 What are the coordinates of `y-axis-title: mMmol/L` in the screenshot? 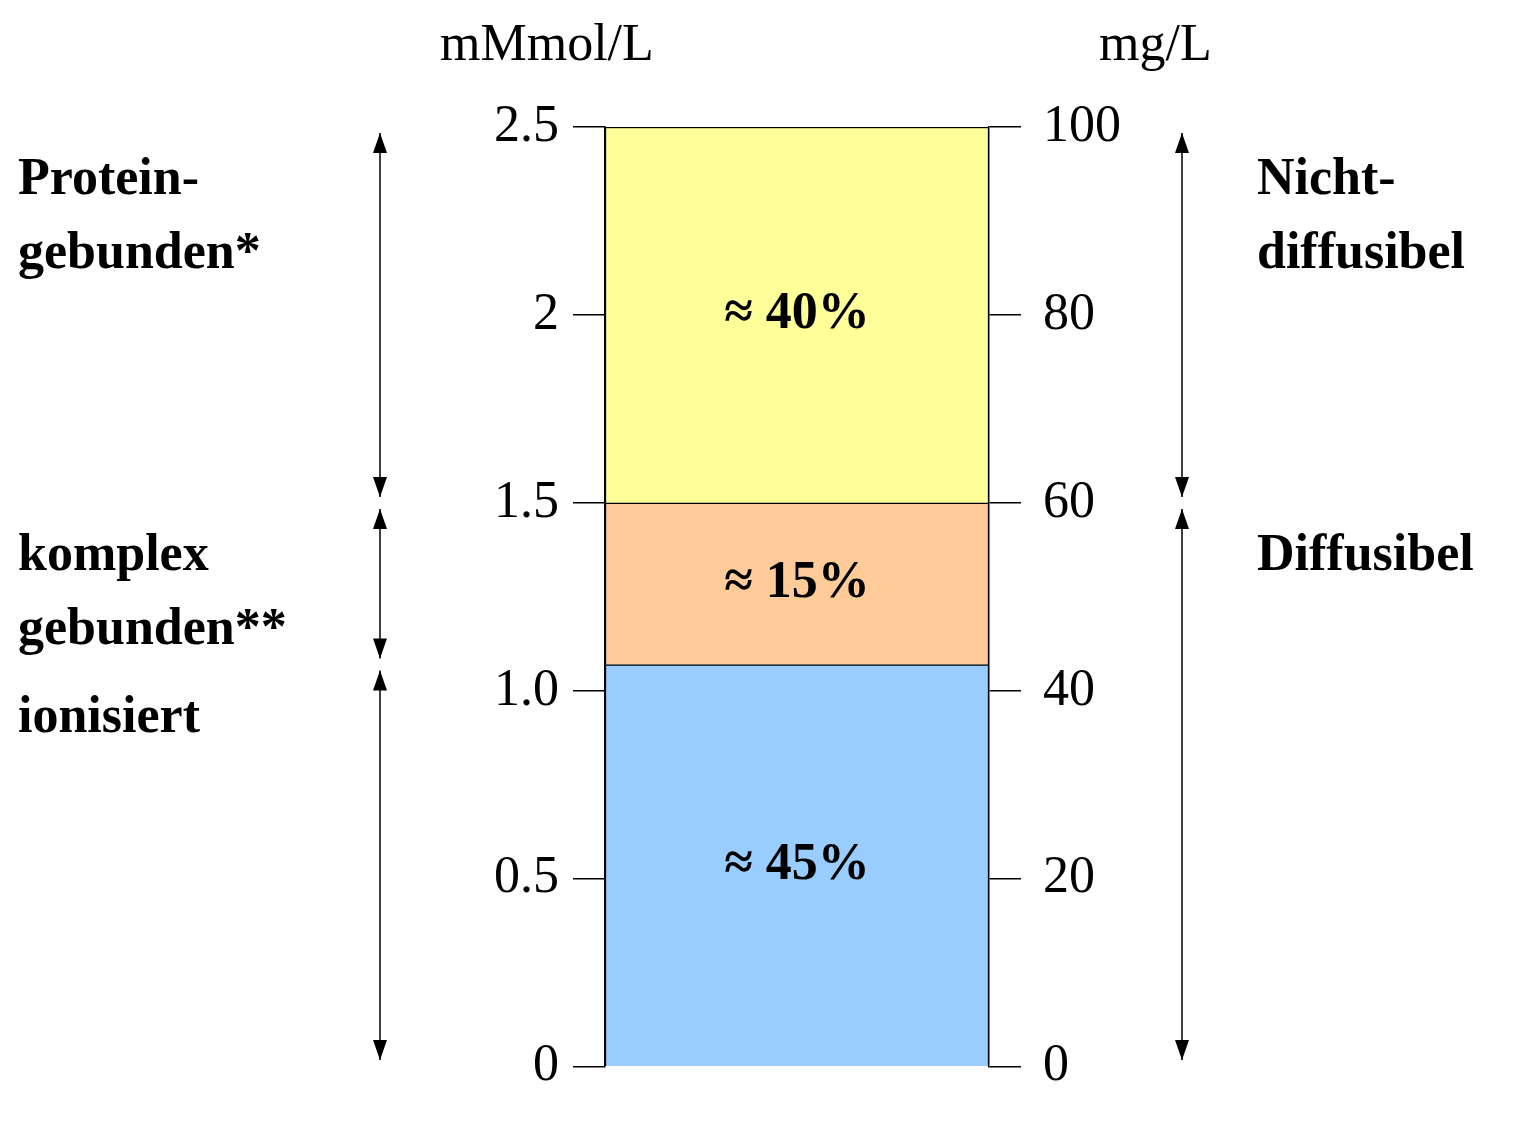 It's located at (547, 42).